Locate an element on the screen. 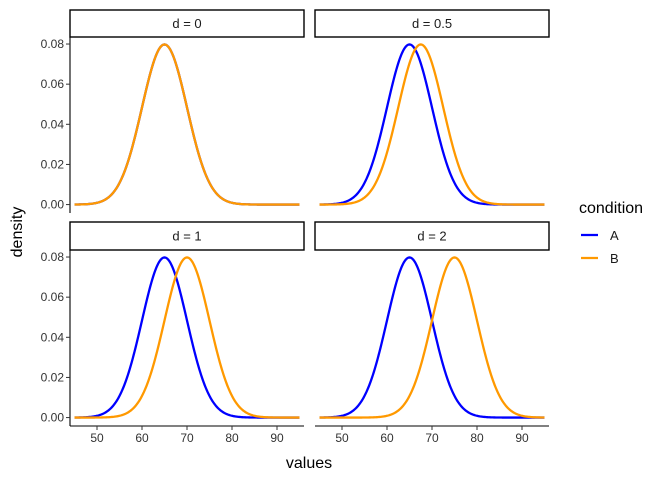  facet-panel: d = 0.5 is located at coordinates (432, 107).